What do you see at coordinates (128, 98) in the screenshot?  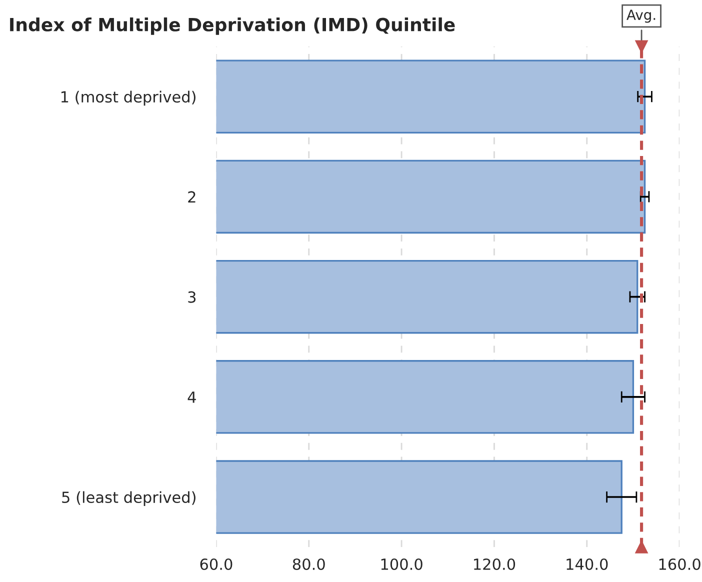 I see `y-tick-label: 1 (most deprived)` at bounding box center [128, 98].